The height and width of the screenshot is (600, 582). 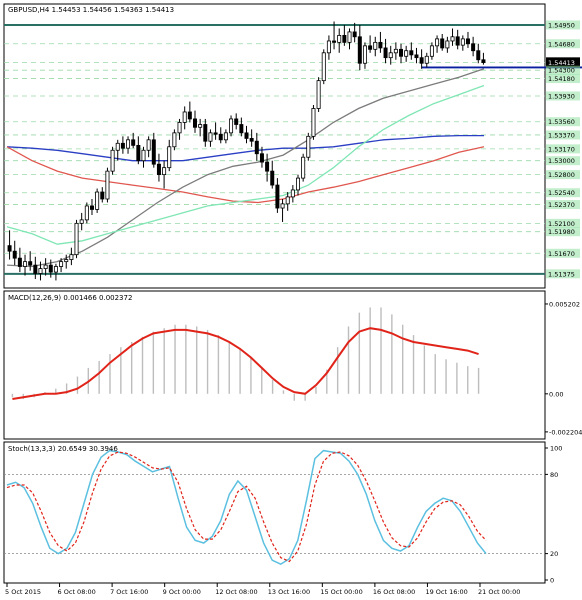 I want to click on macd-scale-label: -0.002204, so click(x=565, y=432).